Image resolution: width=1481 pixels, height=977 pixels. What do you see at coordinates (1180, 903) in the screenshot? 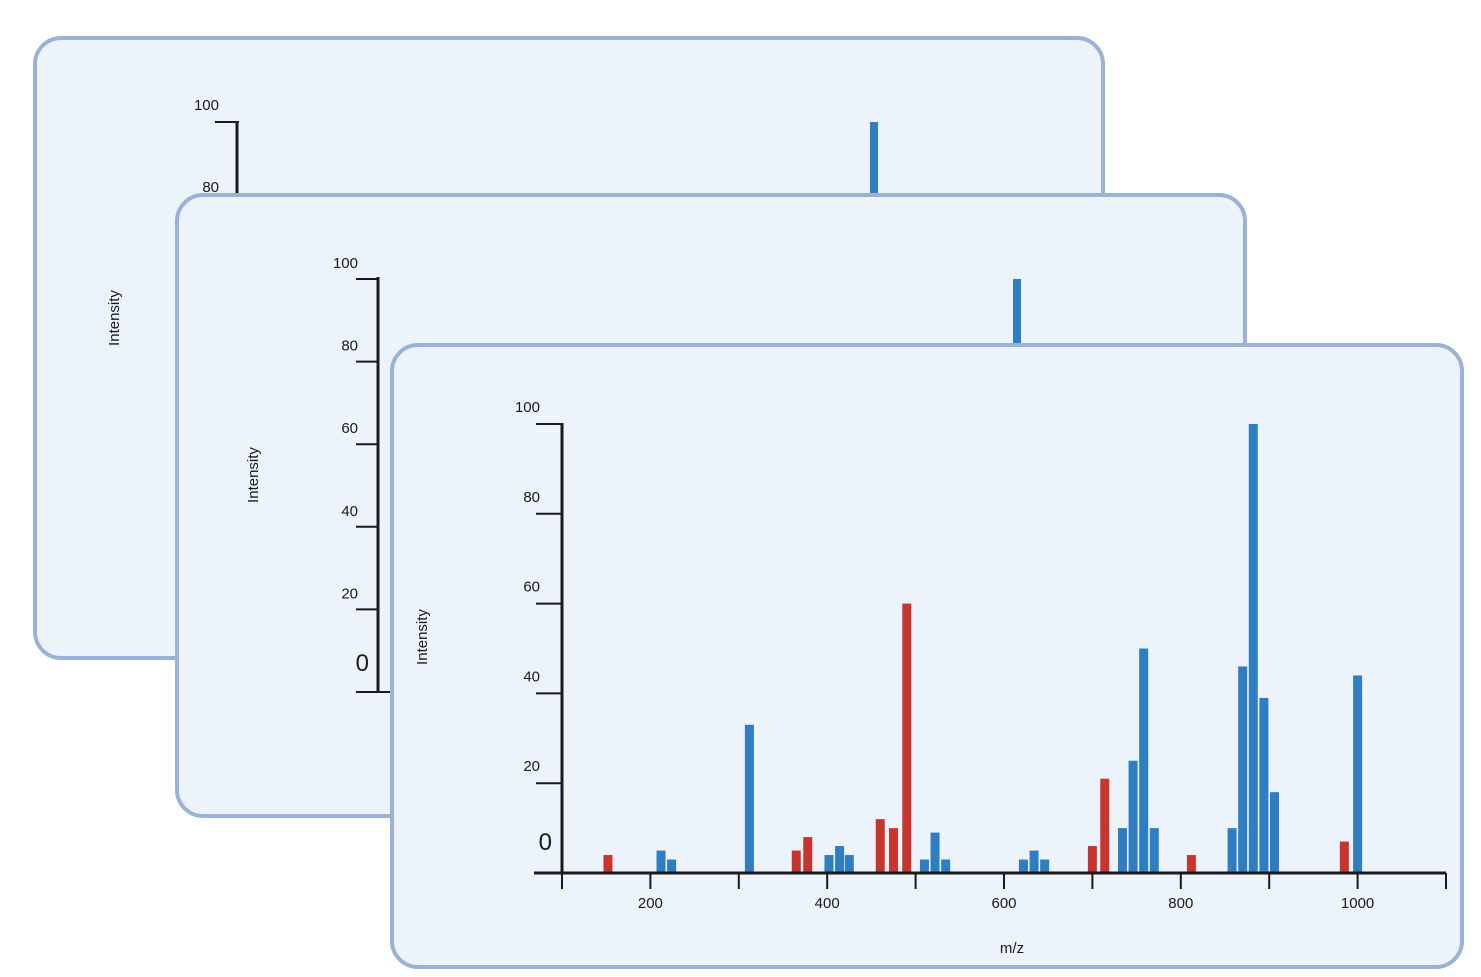
I see `x-tick-label: 800` at bounding box center [1180, 903].